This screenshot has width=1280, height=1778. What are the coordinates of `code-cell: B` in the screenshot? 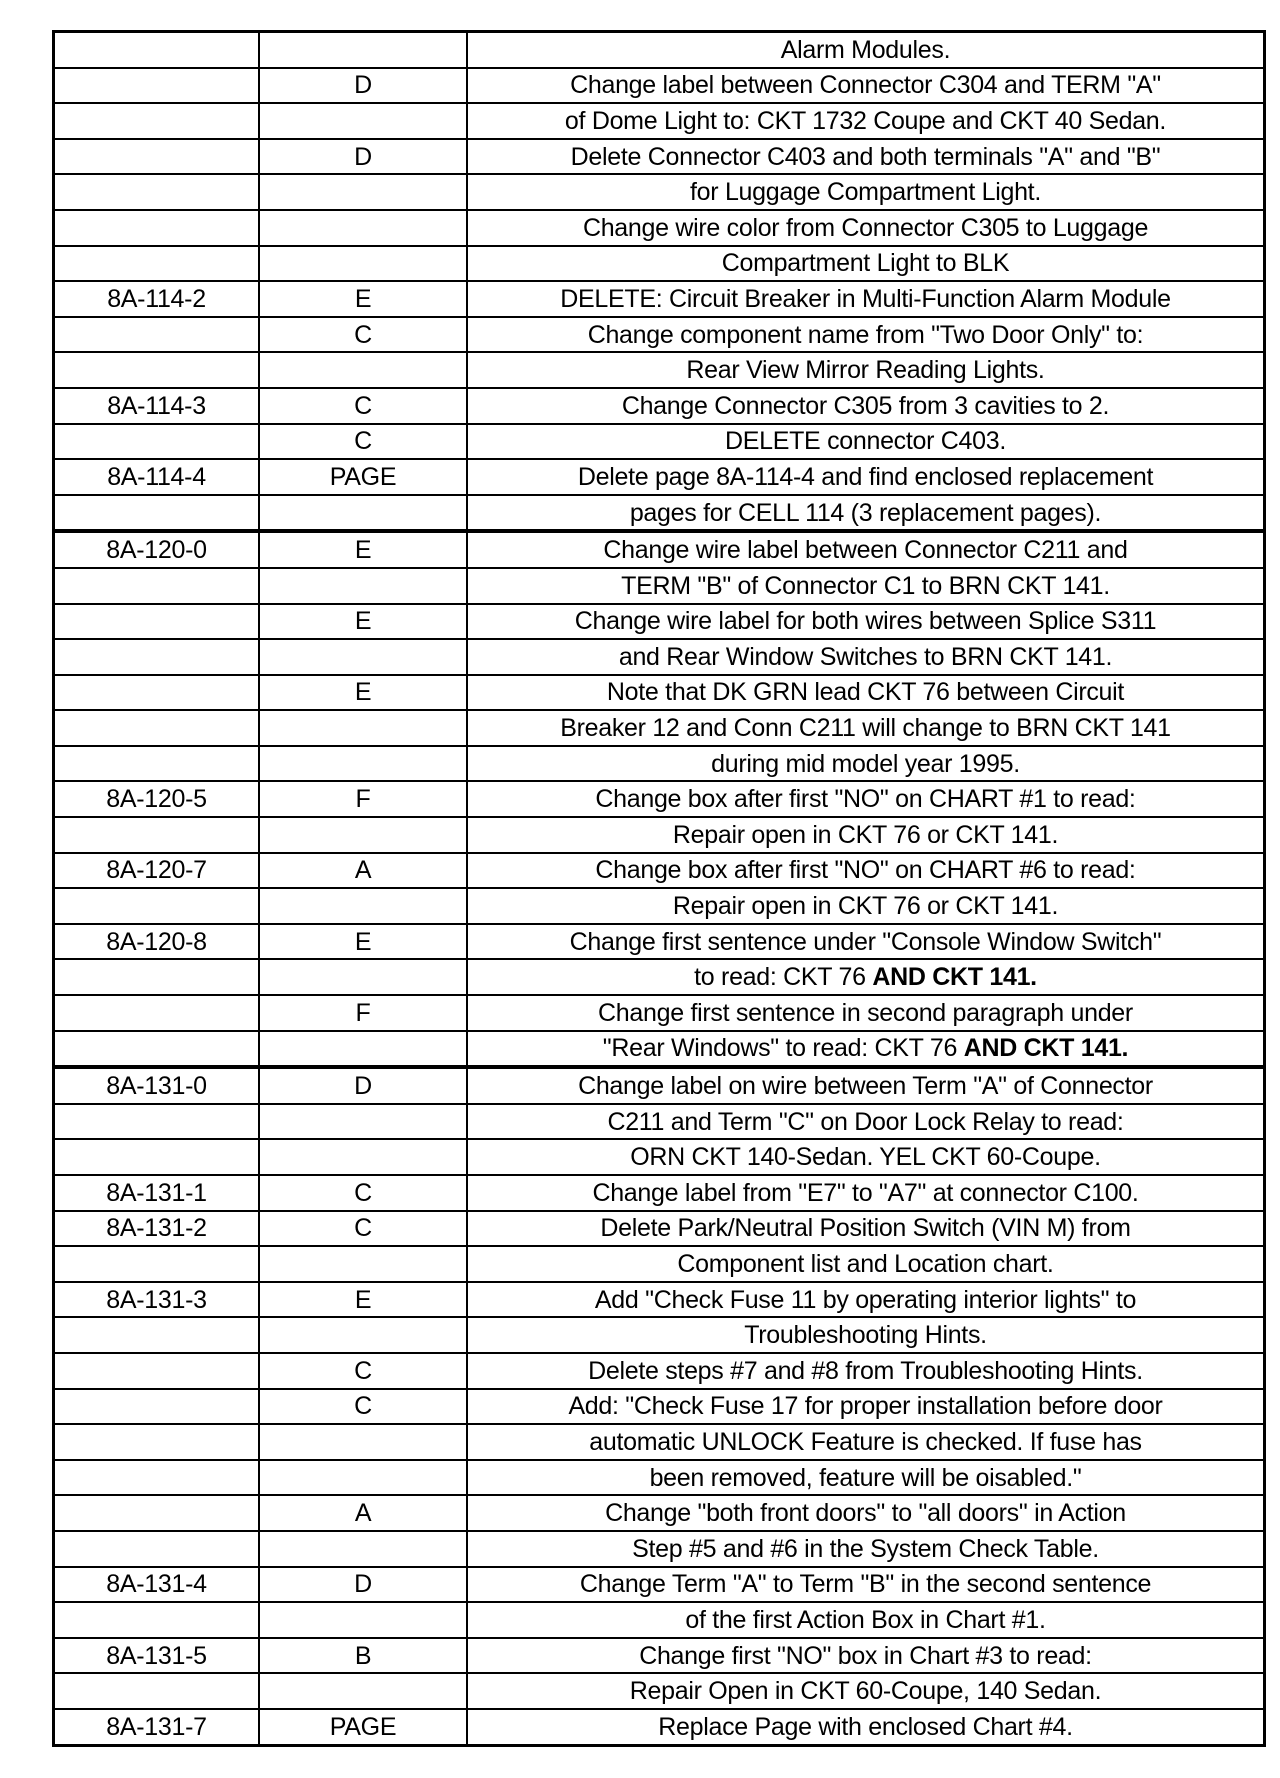 It's located at (363, 1656).